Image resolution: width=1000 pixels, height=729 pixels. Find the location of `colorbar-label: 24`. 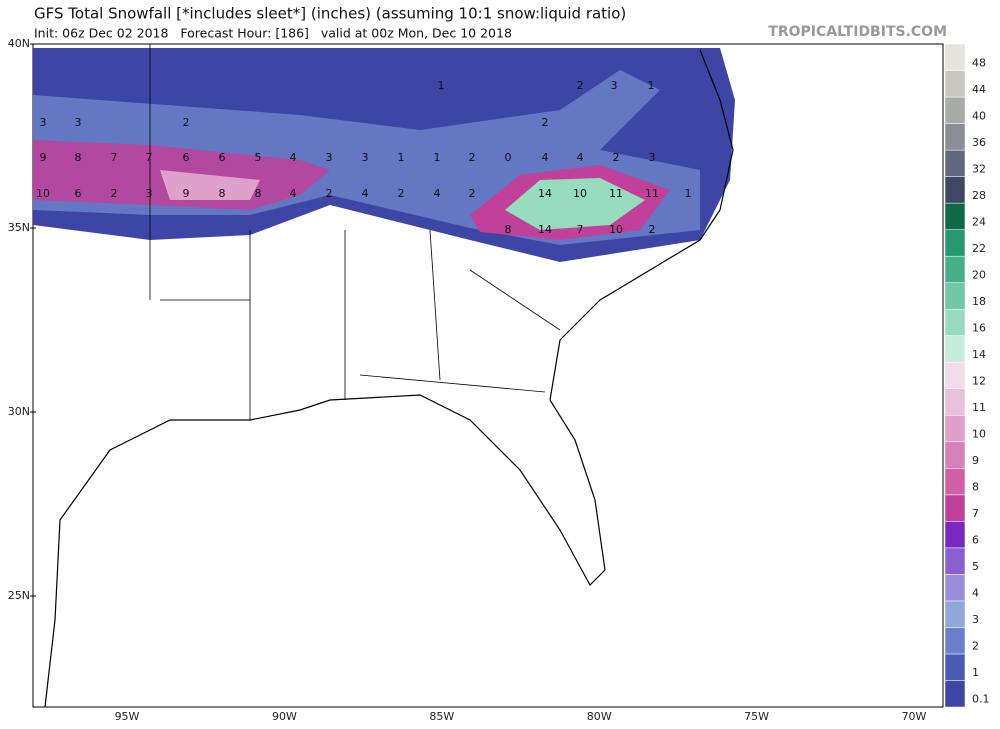

colorbar-label: 24 is located at coordinates (979, 221).